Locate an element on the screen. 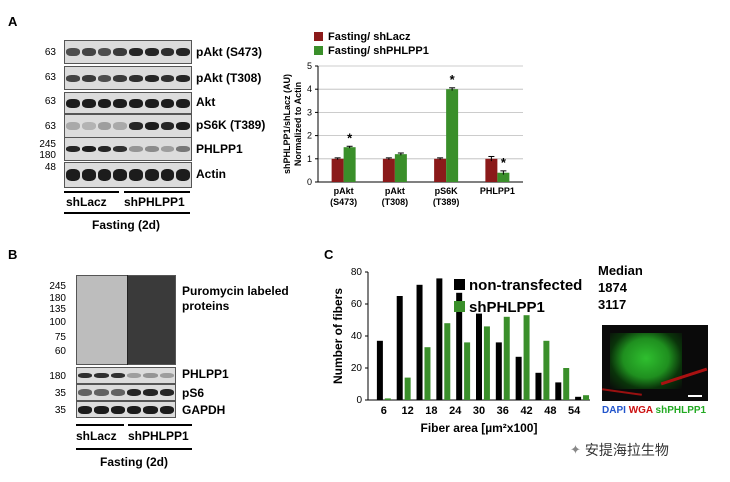 This screenshot has width=730, height=482. y-axis-label: Number of fibers is located at coordinates (338, 336).